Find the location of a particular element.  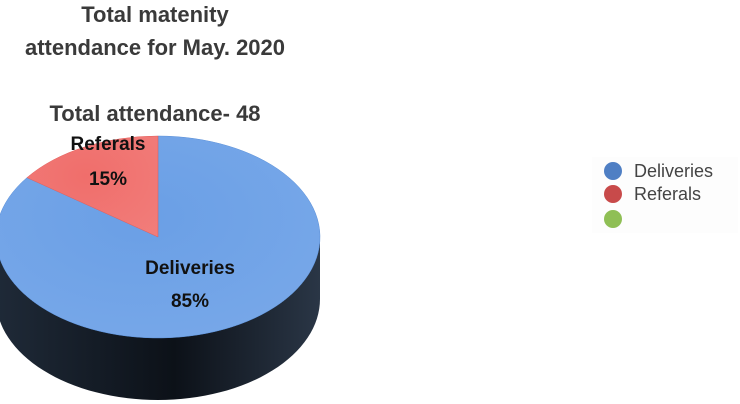

legend-label-deliveries: Deliveries is located at coordinates (674, 170).